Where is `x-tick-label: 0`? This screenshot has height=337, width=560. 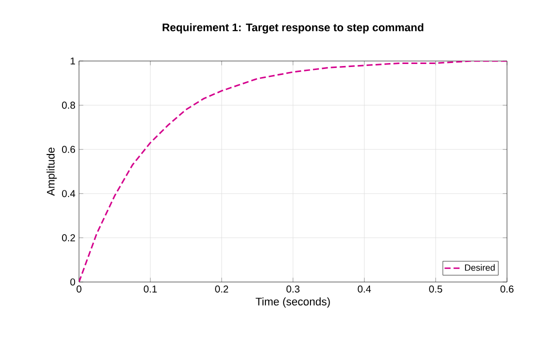
x-tick-label: 0 is located at coordinates (79, 289).